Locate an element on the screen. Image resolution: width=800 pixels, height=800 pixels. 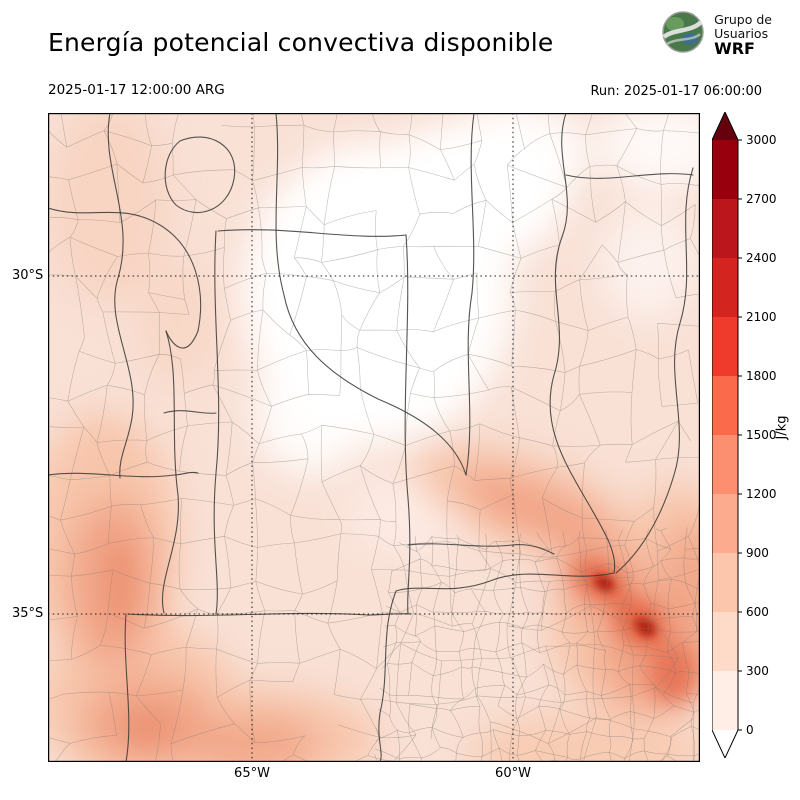
logo-text: Grupo de Usuarios WRF is located at coordinates (743, 34).